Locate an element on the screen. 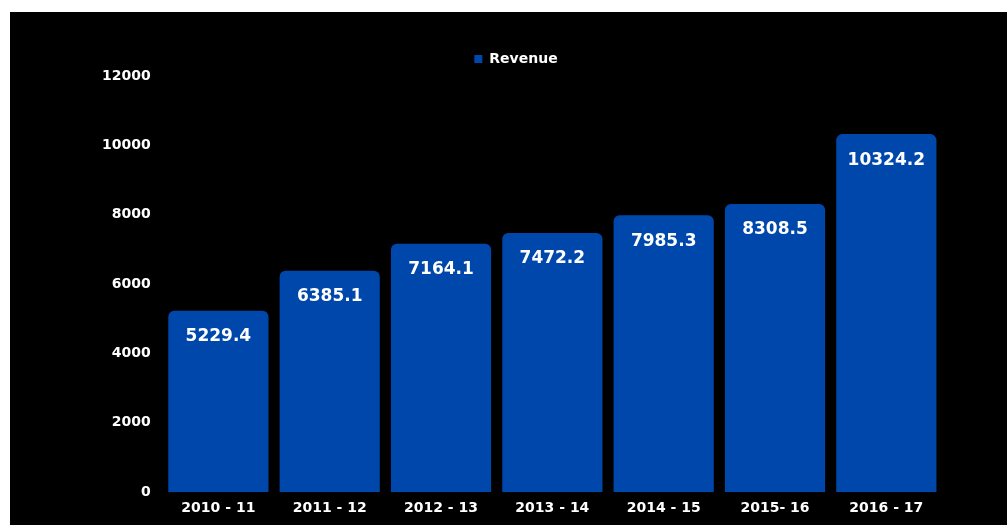  x-tick-label: 2015- 16 is located at coordinates (775, 507).